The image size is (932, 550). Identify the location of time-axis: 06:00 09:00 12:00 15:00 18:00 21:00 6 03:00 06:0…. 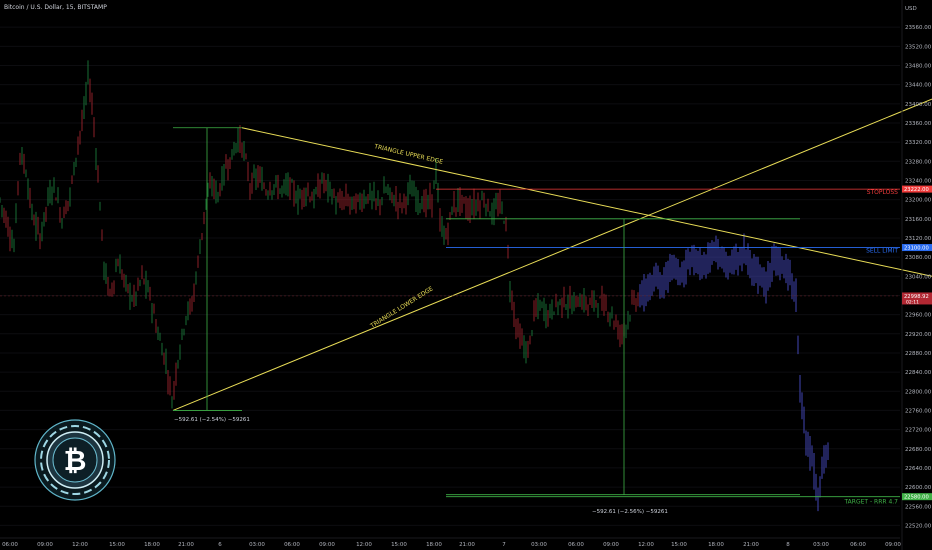
(450, 542).